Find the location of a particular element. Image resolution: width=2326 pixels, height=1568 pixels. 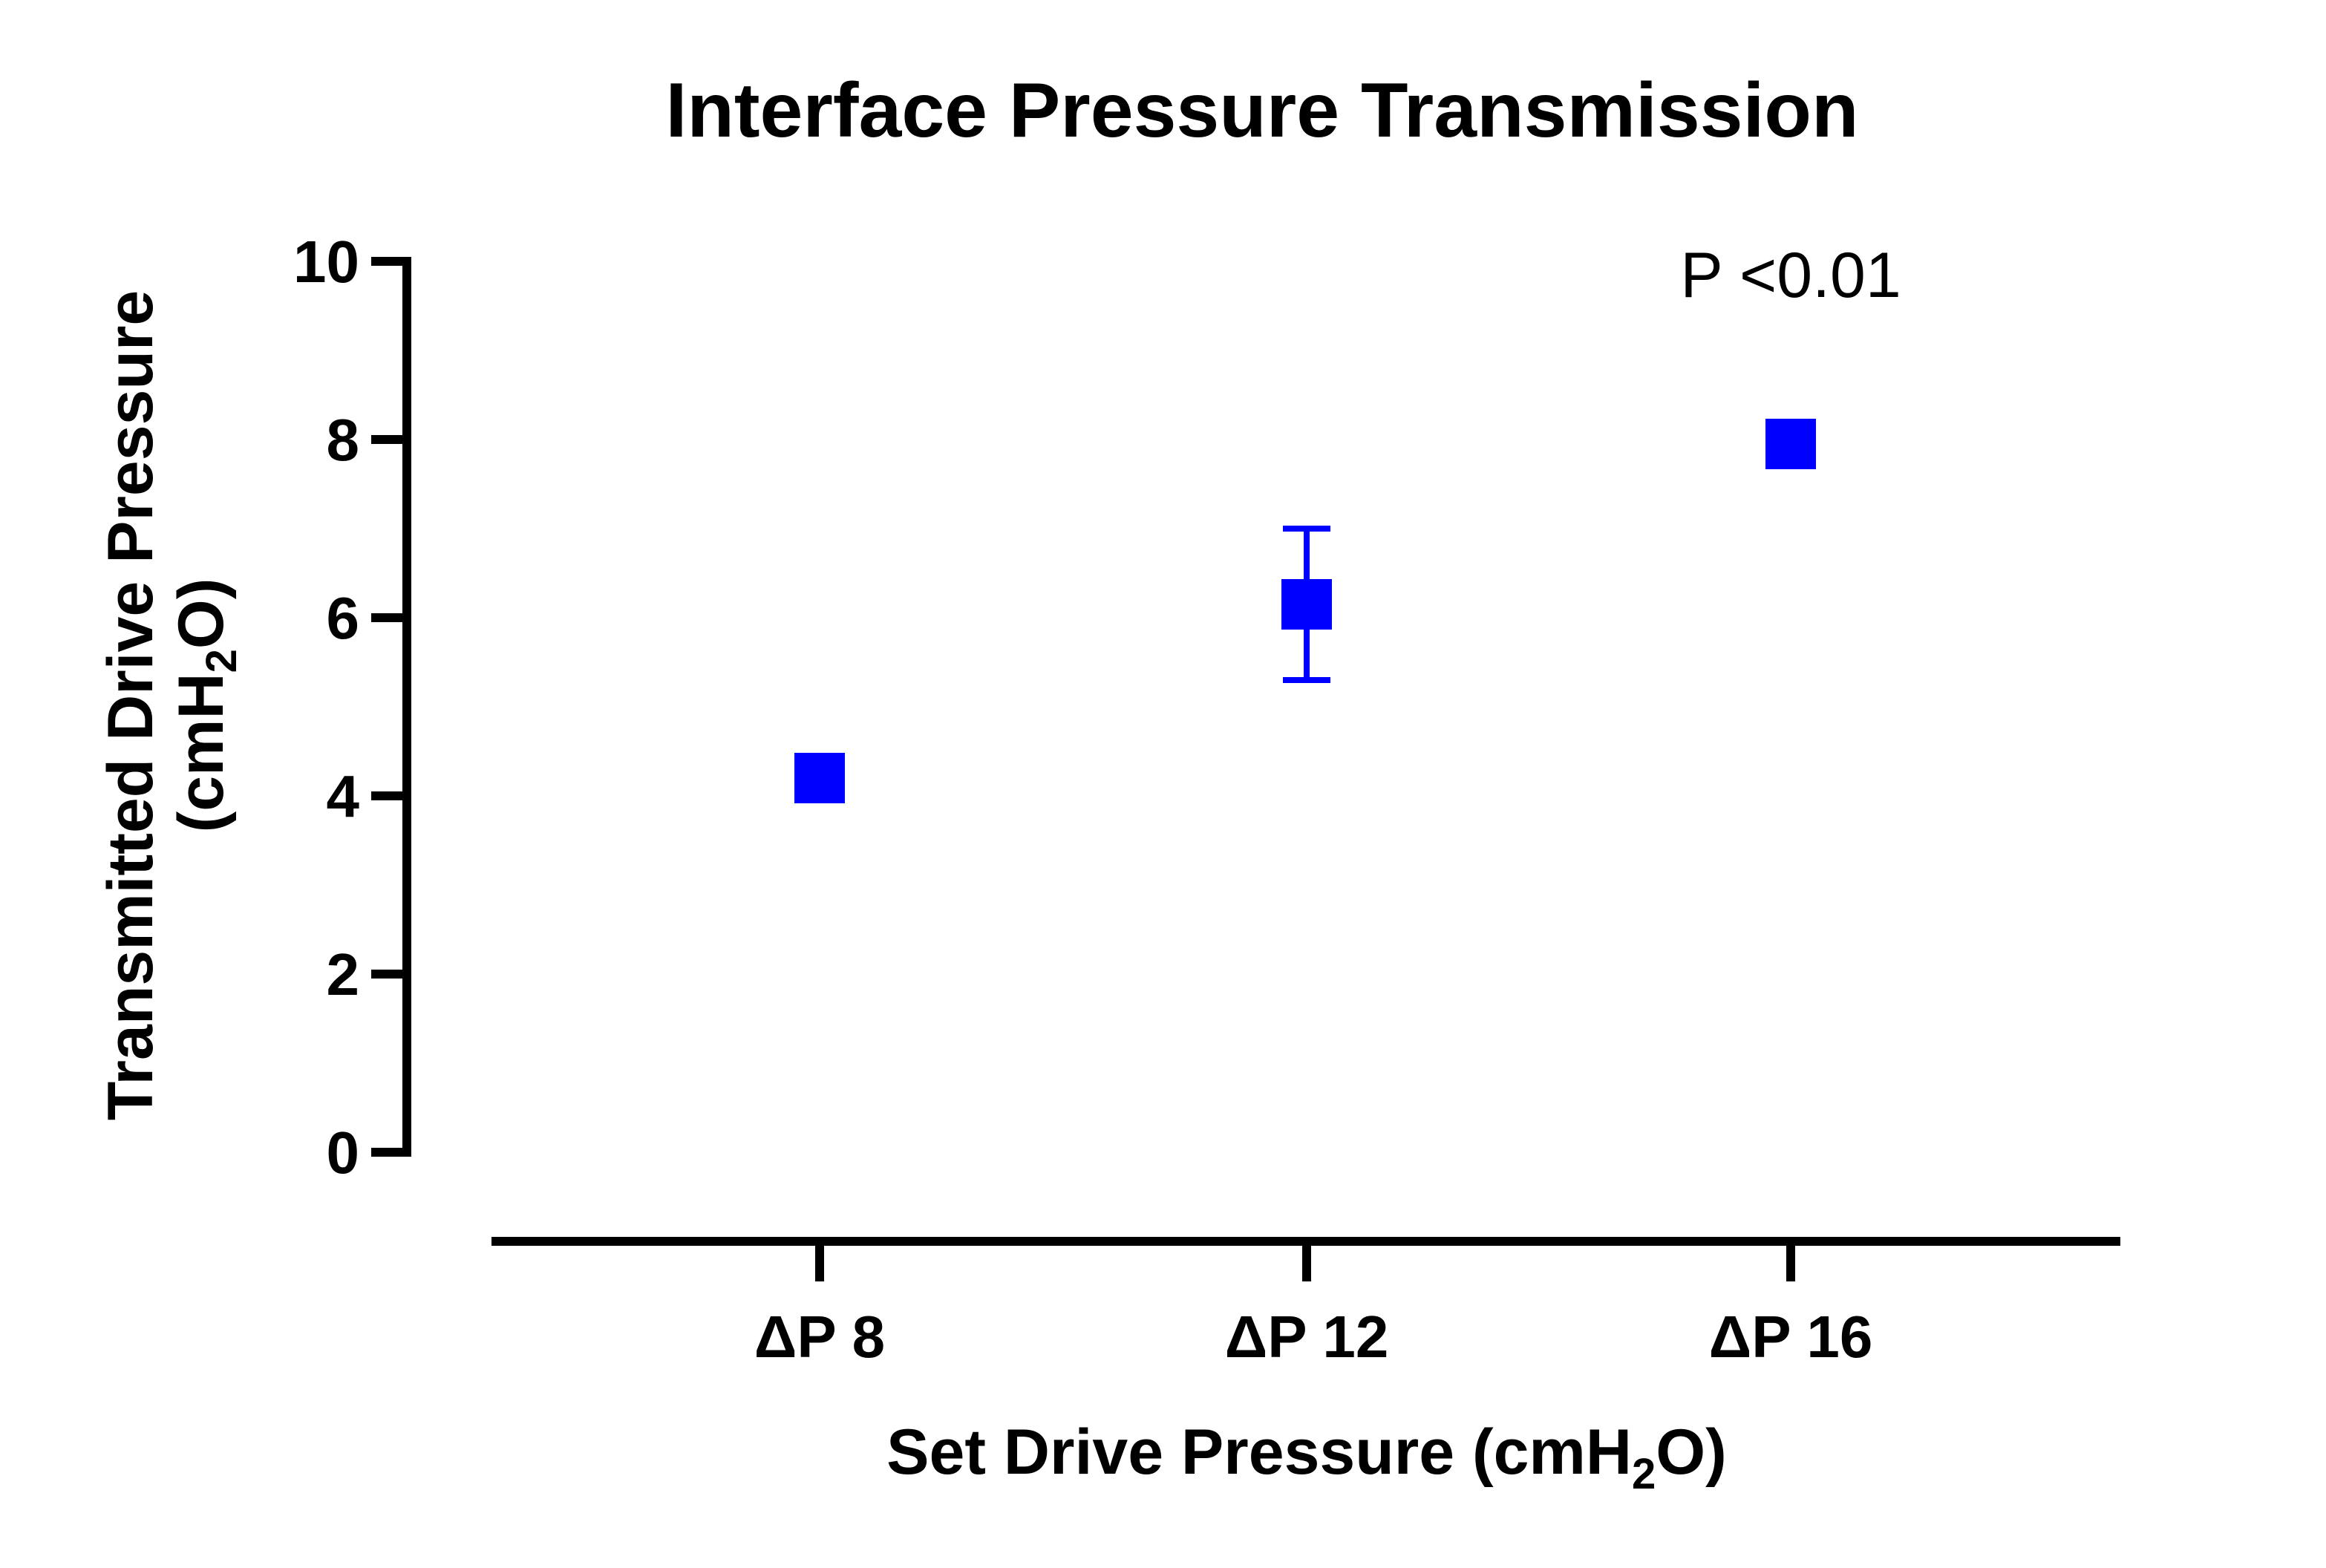

y-tick-label: 8 is located at coordinates (343, 440).